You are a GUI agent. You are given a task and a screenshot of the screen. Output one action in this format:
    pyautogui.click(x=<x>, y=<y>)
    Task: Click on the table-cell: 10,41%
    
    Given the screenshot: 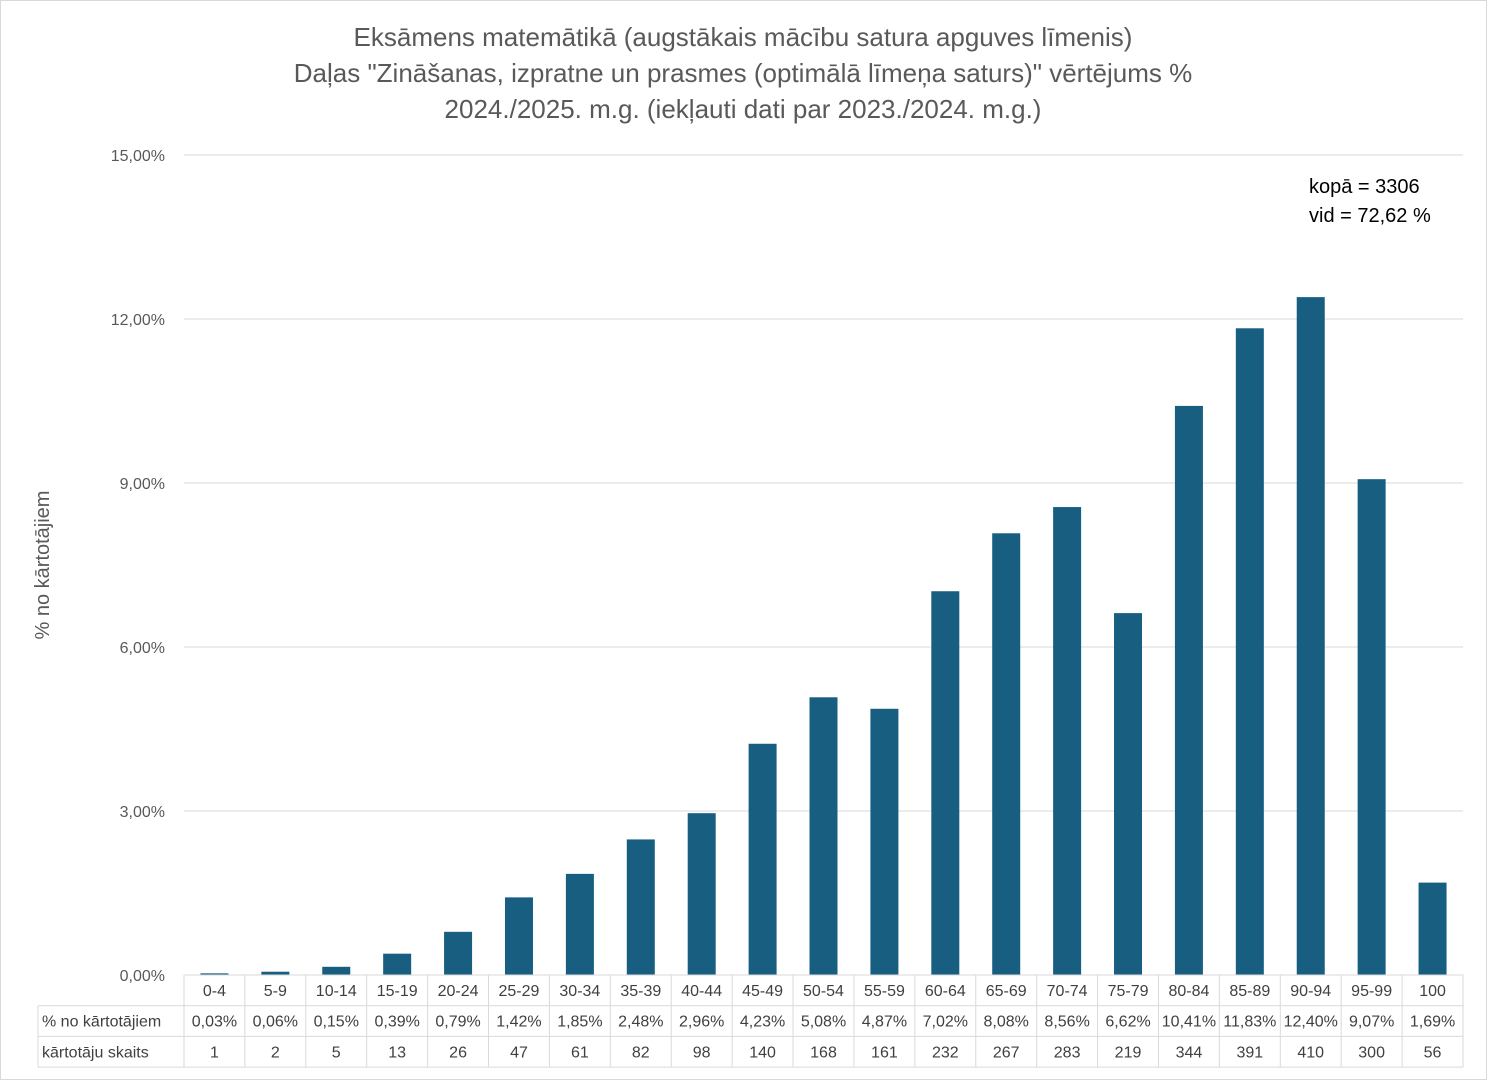 What is the action you would take?
    pyautogui.click(x=1189, y=1022)
    